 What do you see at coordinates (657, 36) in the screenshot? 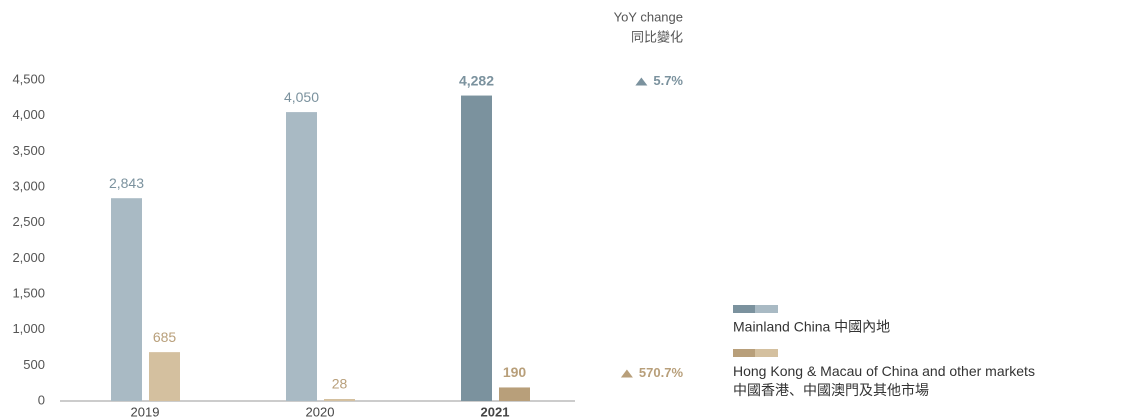
I see `yoy-subtitle: 同比變化` at bounding box center [657, 36].